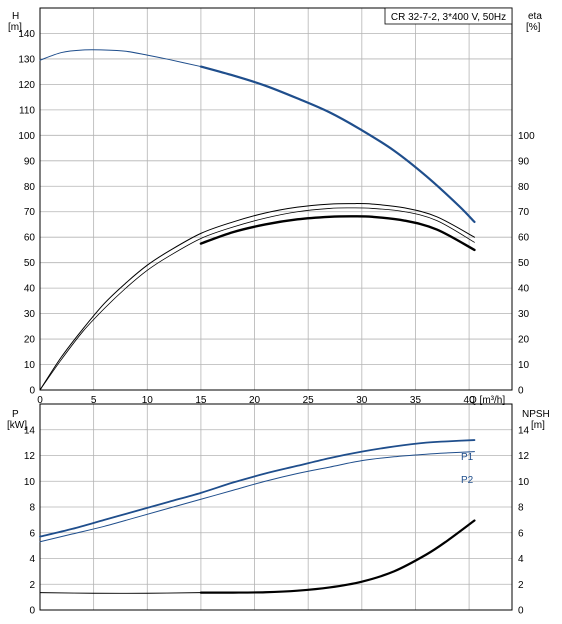 This screenshot has height=624, width=562. I want to click on series-label-p1: P1, so click(467, 457).